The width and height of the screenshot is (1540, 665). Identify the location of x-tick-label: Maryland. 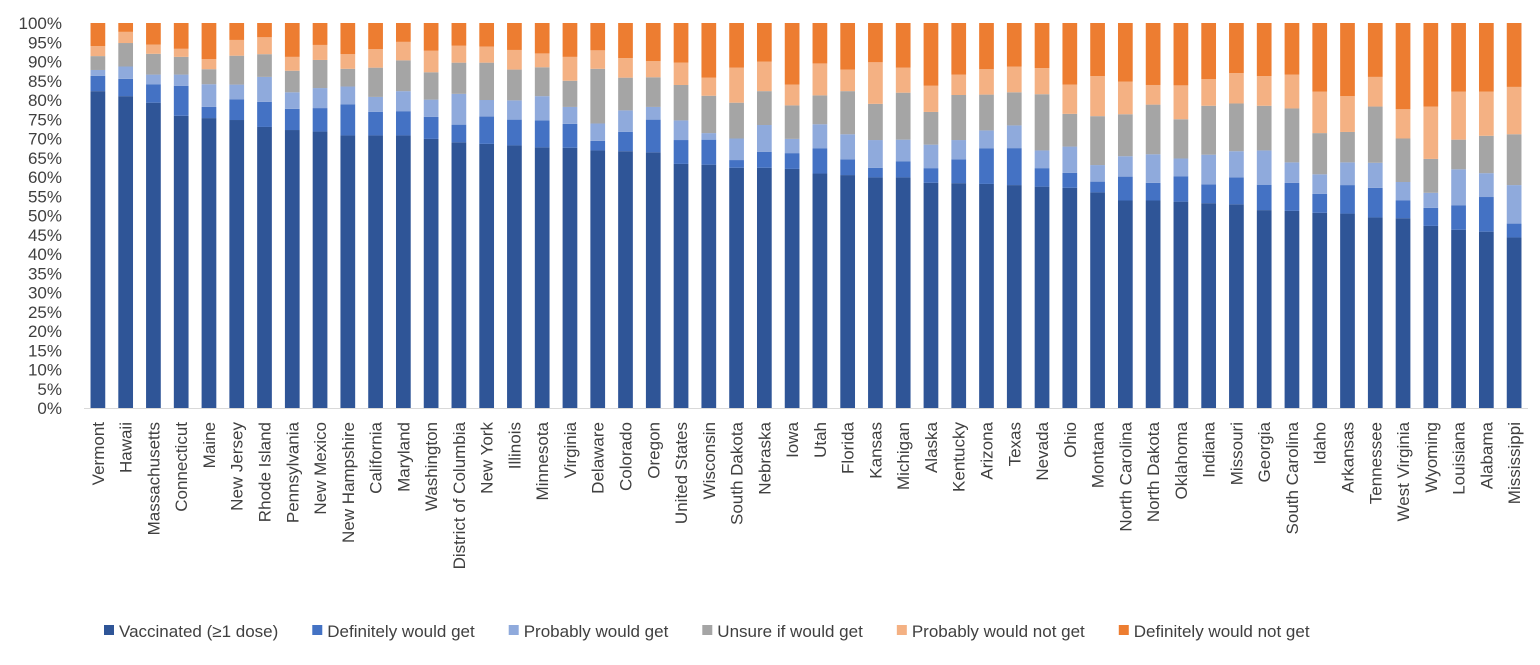
(403, 457).